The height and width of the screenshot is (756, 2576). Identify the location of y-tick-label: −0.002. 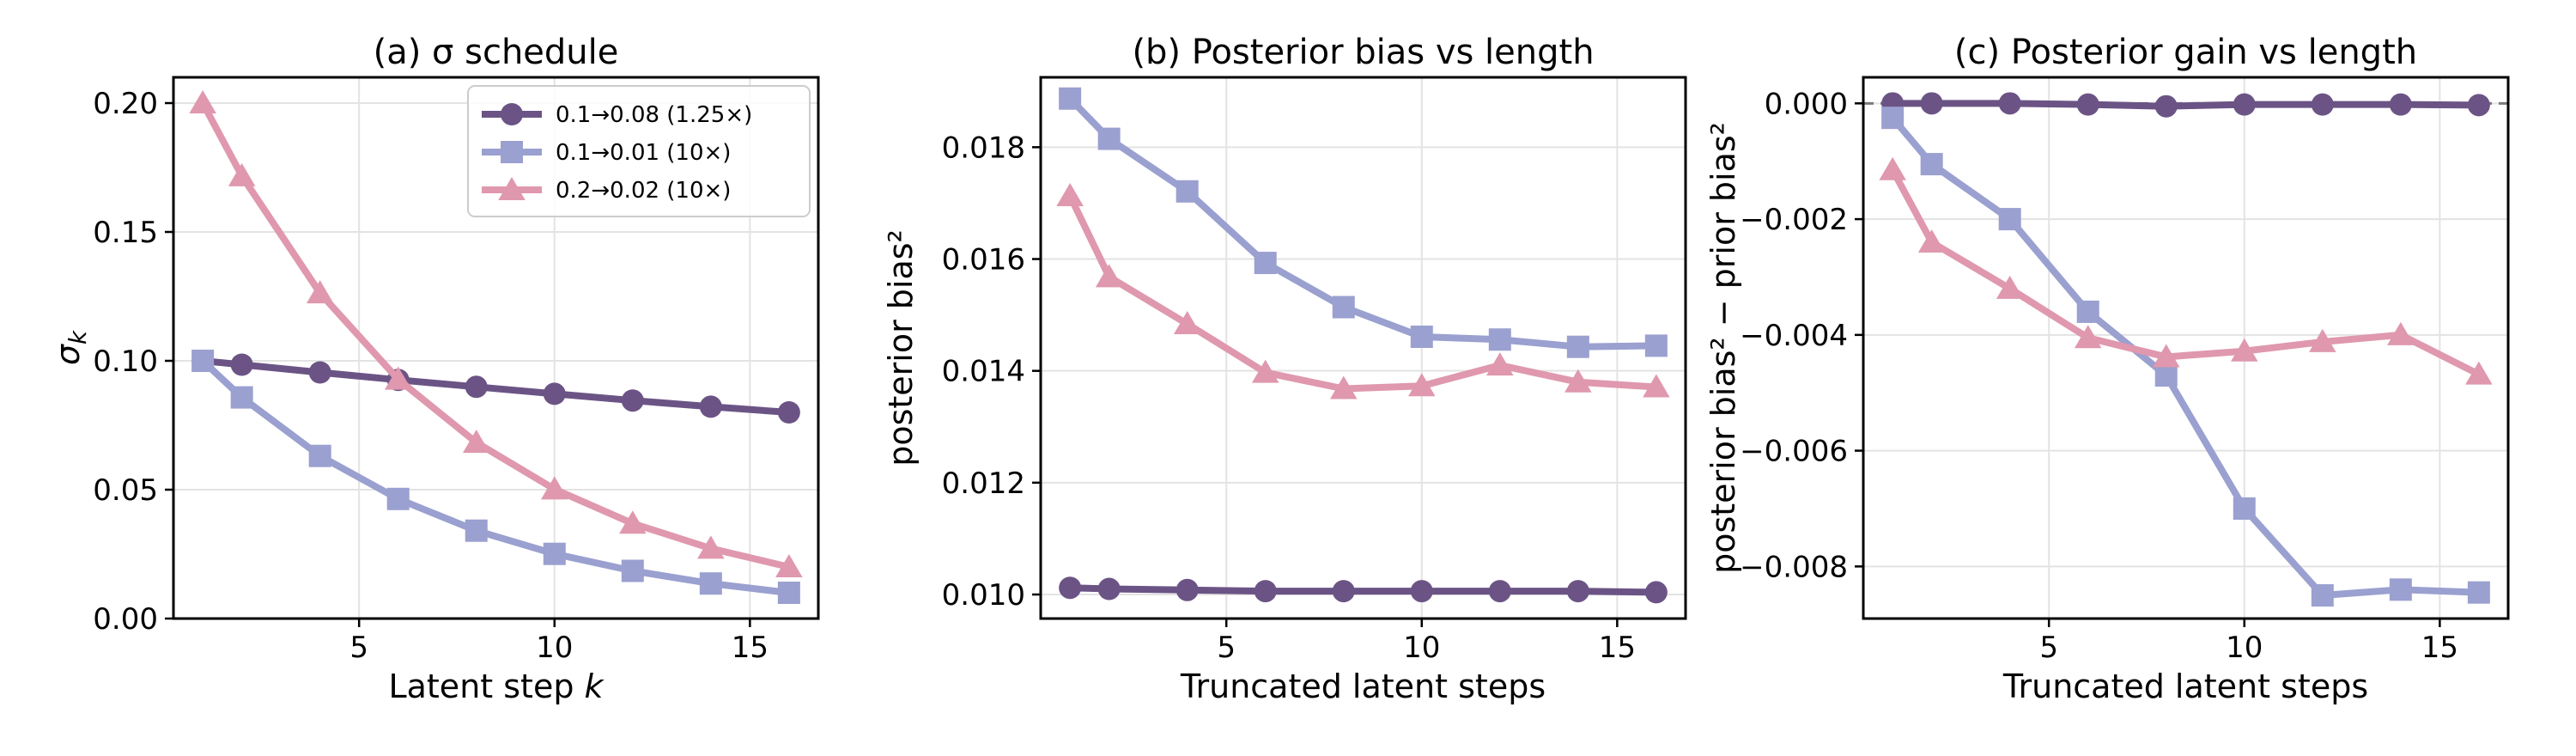
(1794, 220).